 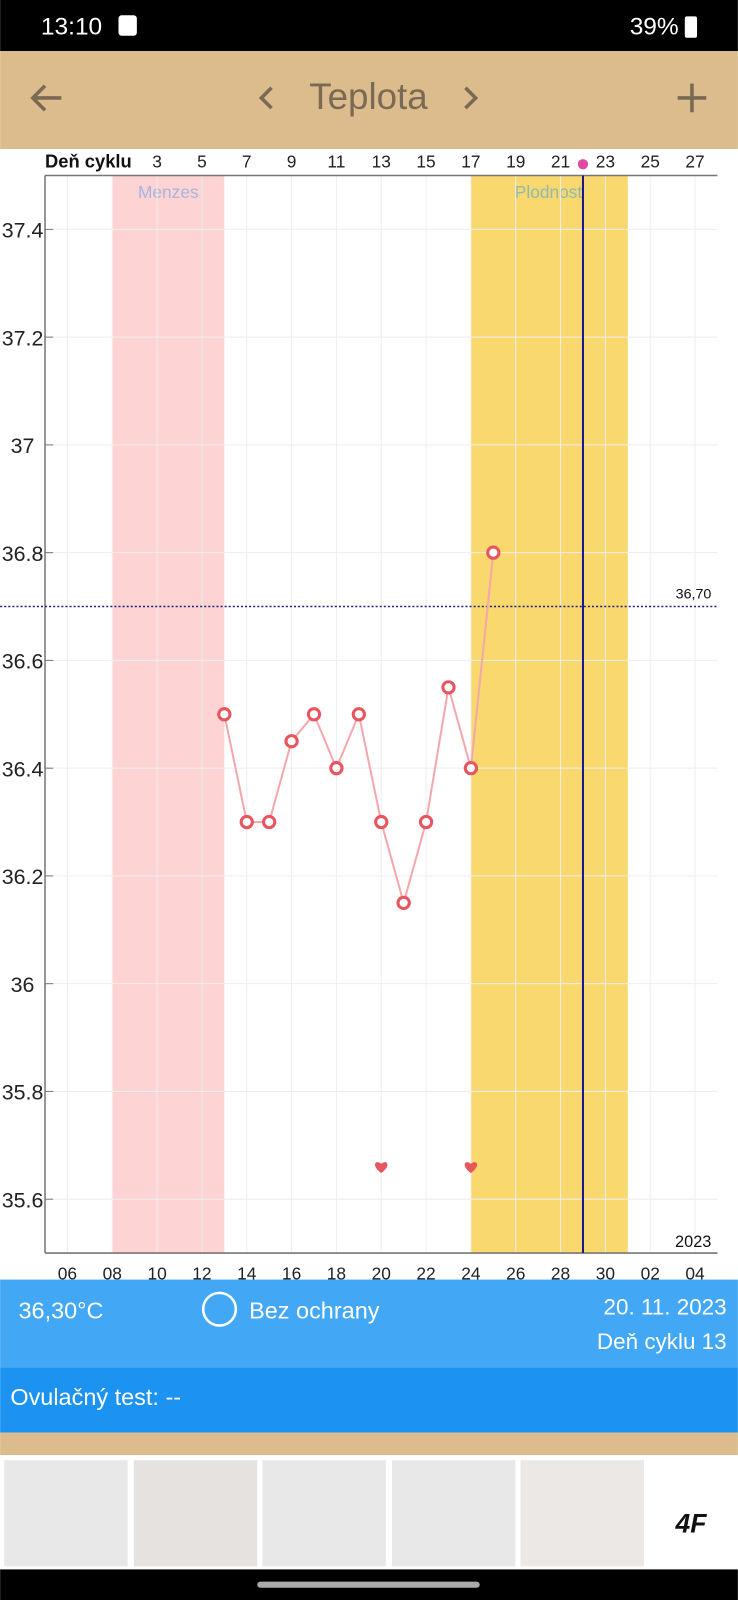 What do you see at coordinates (471, 98) in the screenshot?
I see `next-button` at bounding box center [471, 98].